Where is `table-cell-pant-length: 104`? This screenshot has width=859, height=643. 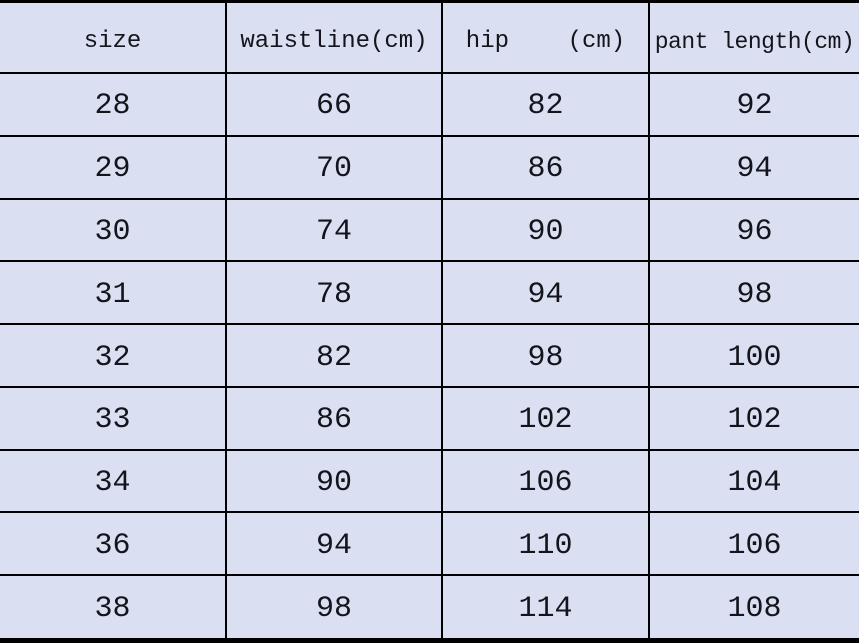
table-cell-pant-length: 104 is located at coordinates (754, 481).